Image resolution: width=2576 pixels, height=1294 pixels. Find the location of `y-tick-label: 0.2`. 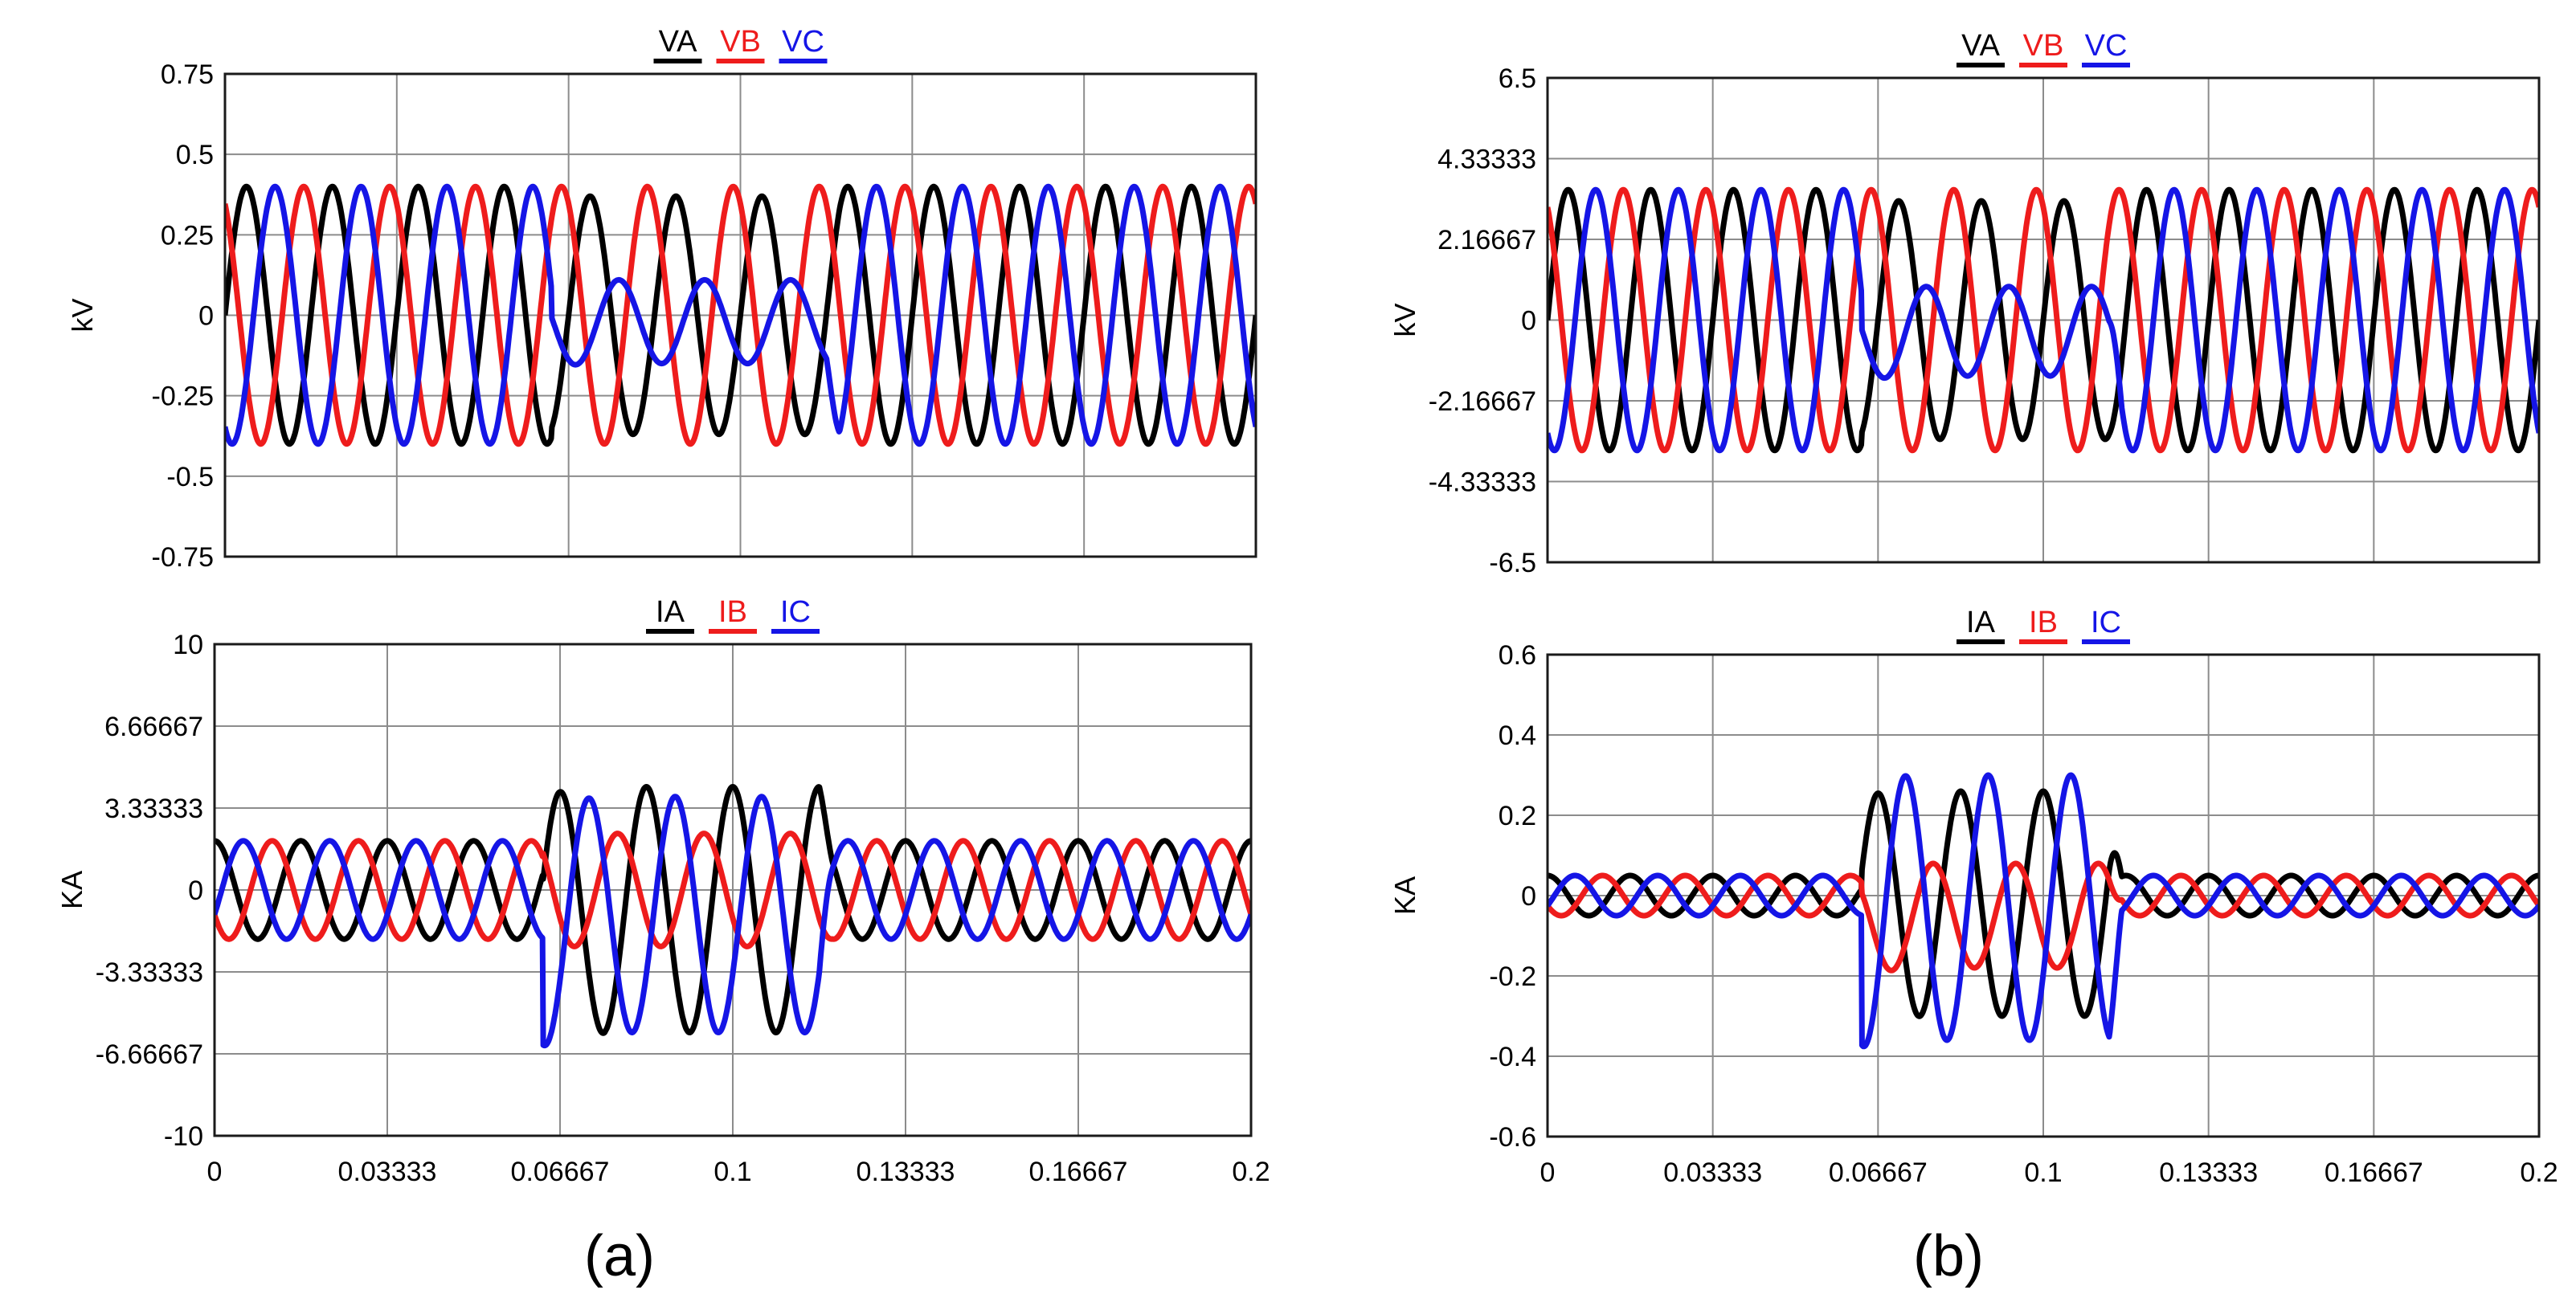

y-tick-label: 0.2 is located at coordinates (1517, 816).